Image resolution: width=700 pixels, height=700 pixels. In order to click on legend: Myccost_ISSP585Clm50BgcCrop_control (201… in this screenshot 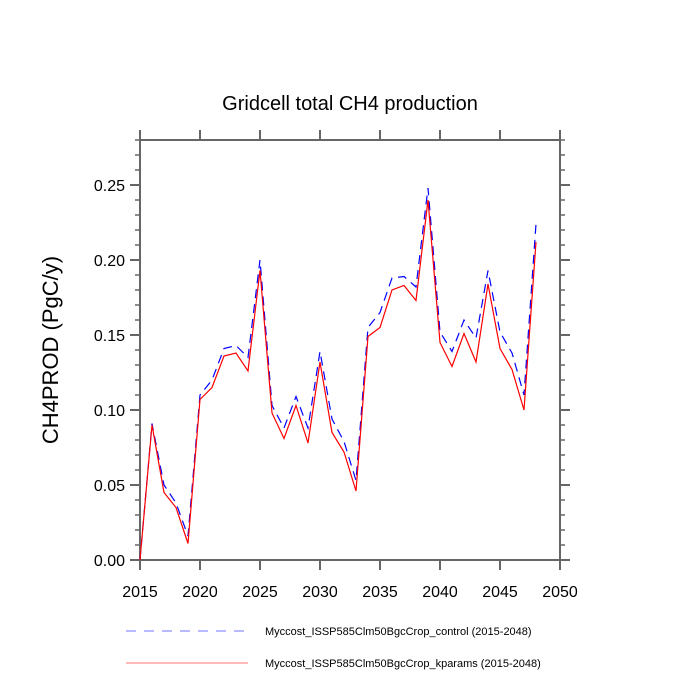, I will do `click(333, 648)`.